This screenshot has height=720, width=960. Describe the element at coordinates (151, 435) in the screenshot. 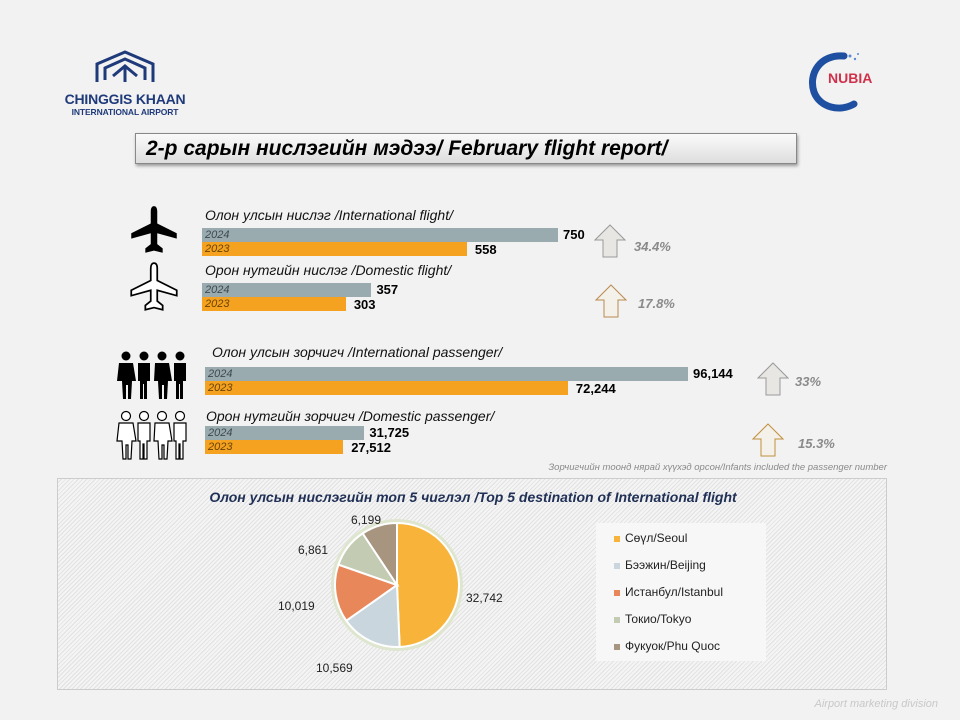

I see `passengers-outline-icon` at that location.